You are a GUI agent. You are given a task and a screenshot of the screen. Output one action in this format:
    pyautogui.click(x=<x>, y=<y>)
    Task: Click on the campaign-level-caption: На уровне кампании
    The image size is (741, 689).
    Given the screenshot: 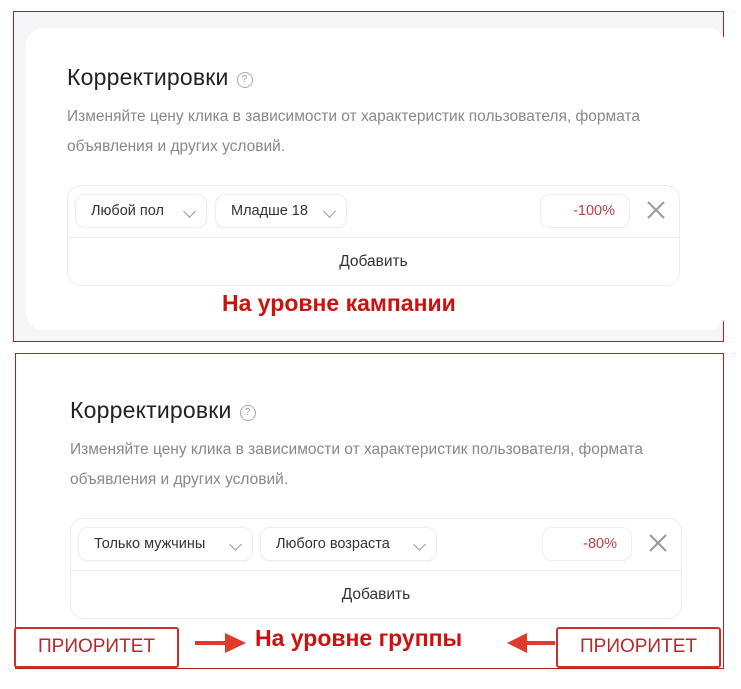 What is the action you would take?
    pyautogui.click(x=339, y=303)
    